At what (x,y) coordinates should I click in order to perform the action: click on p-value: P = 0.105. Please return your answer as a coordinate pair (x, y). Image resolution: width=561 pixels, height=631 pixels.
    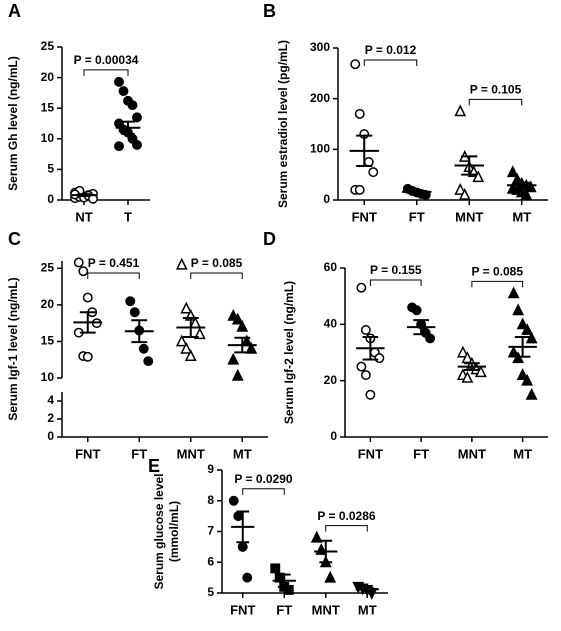
    Looking at the image, I should click on (496, 90).